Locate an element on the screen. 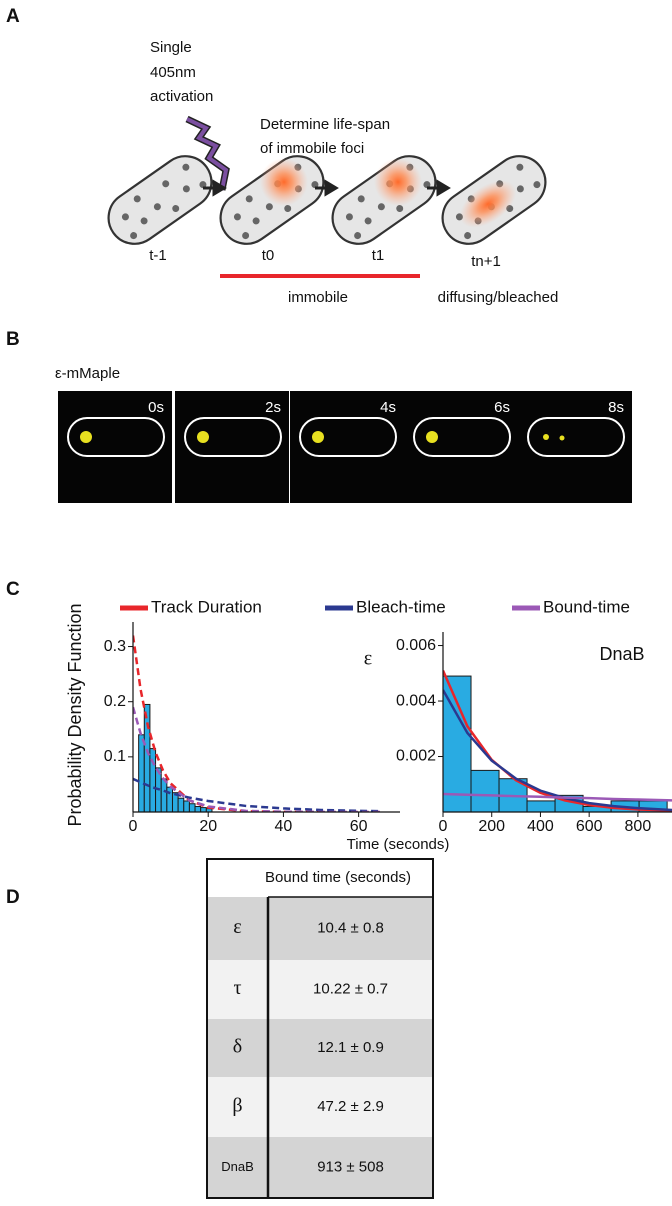 Image resolution: width=672 pixels, height=1206 pixels. chart-title: DnaB is located at coordinates (621, 654).